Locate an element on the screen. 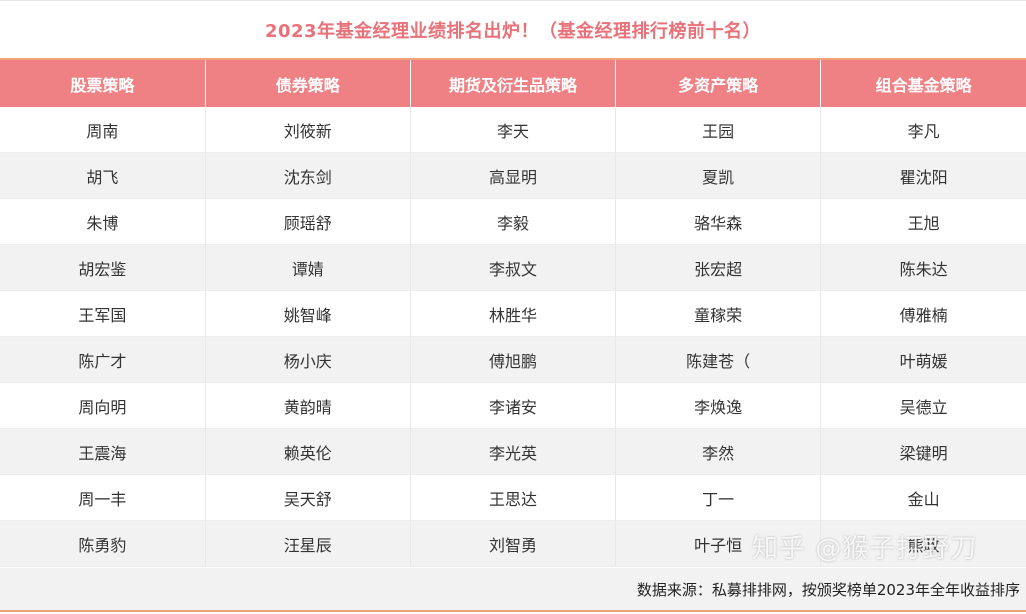  manager-name-cell-multi-asset: 骆华森 is located at coordinates (718, 221).